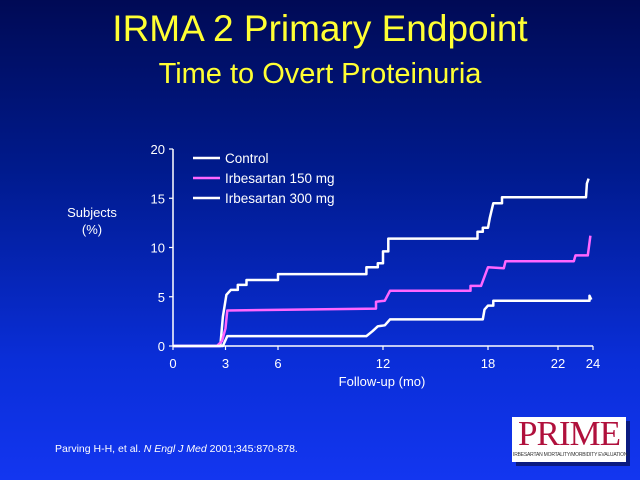 This screenshot has width=640, height=480. I want to click on y-axis-label: Subjects (%), so click(92, 221).